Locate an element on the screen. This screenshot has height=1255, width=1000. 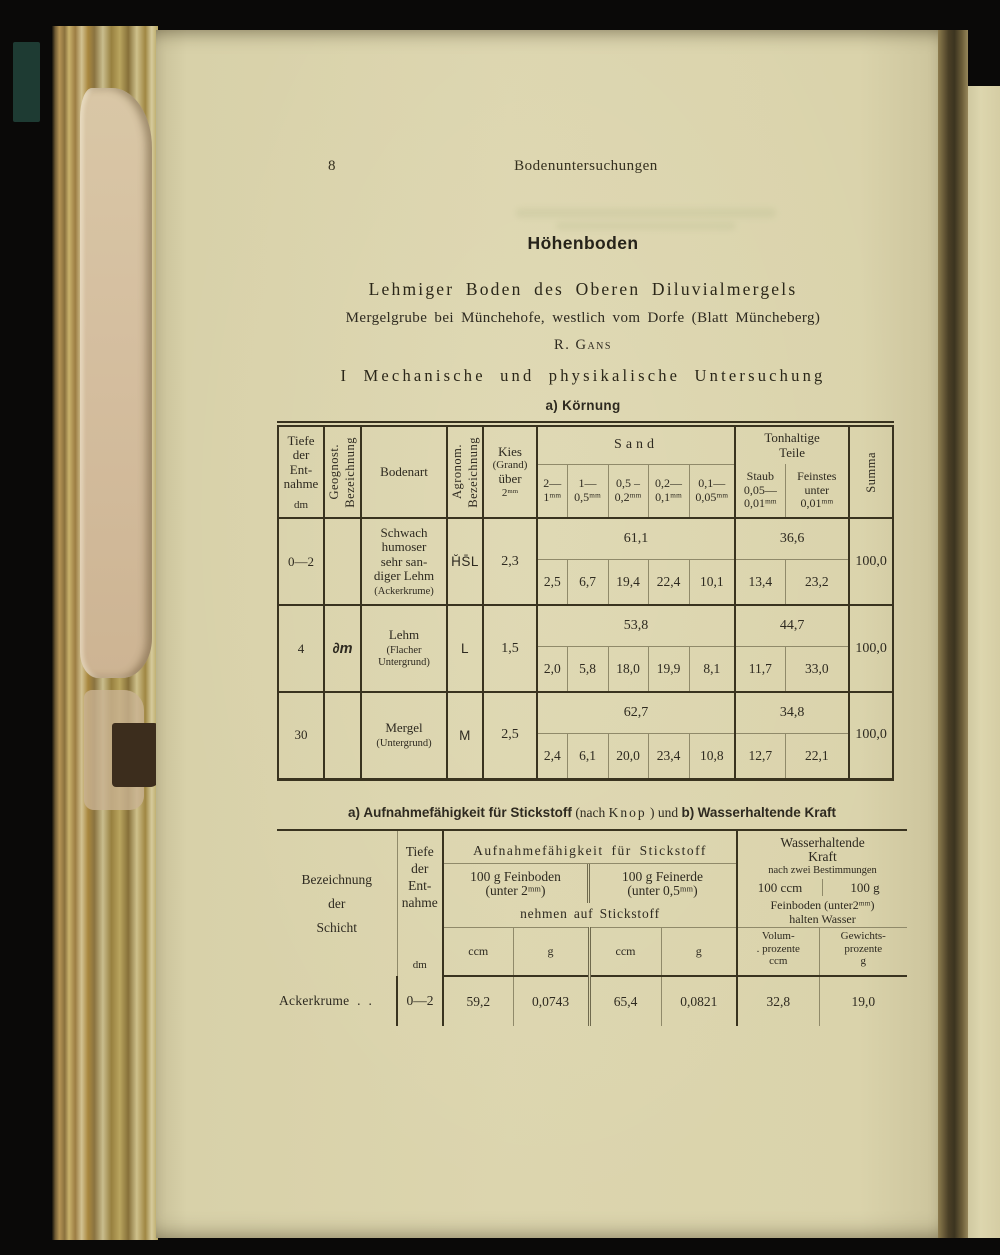
cell-sand-frac: 18,0 is located at coordinates (628, 669).